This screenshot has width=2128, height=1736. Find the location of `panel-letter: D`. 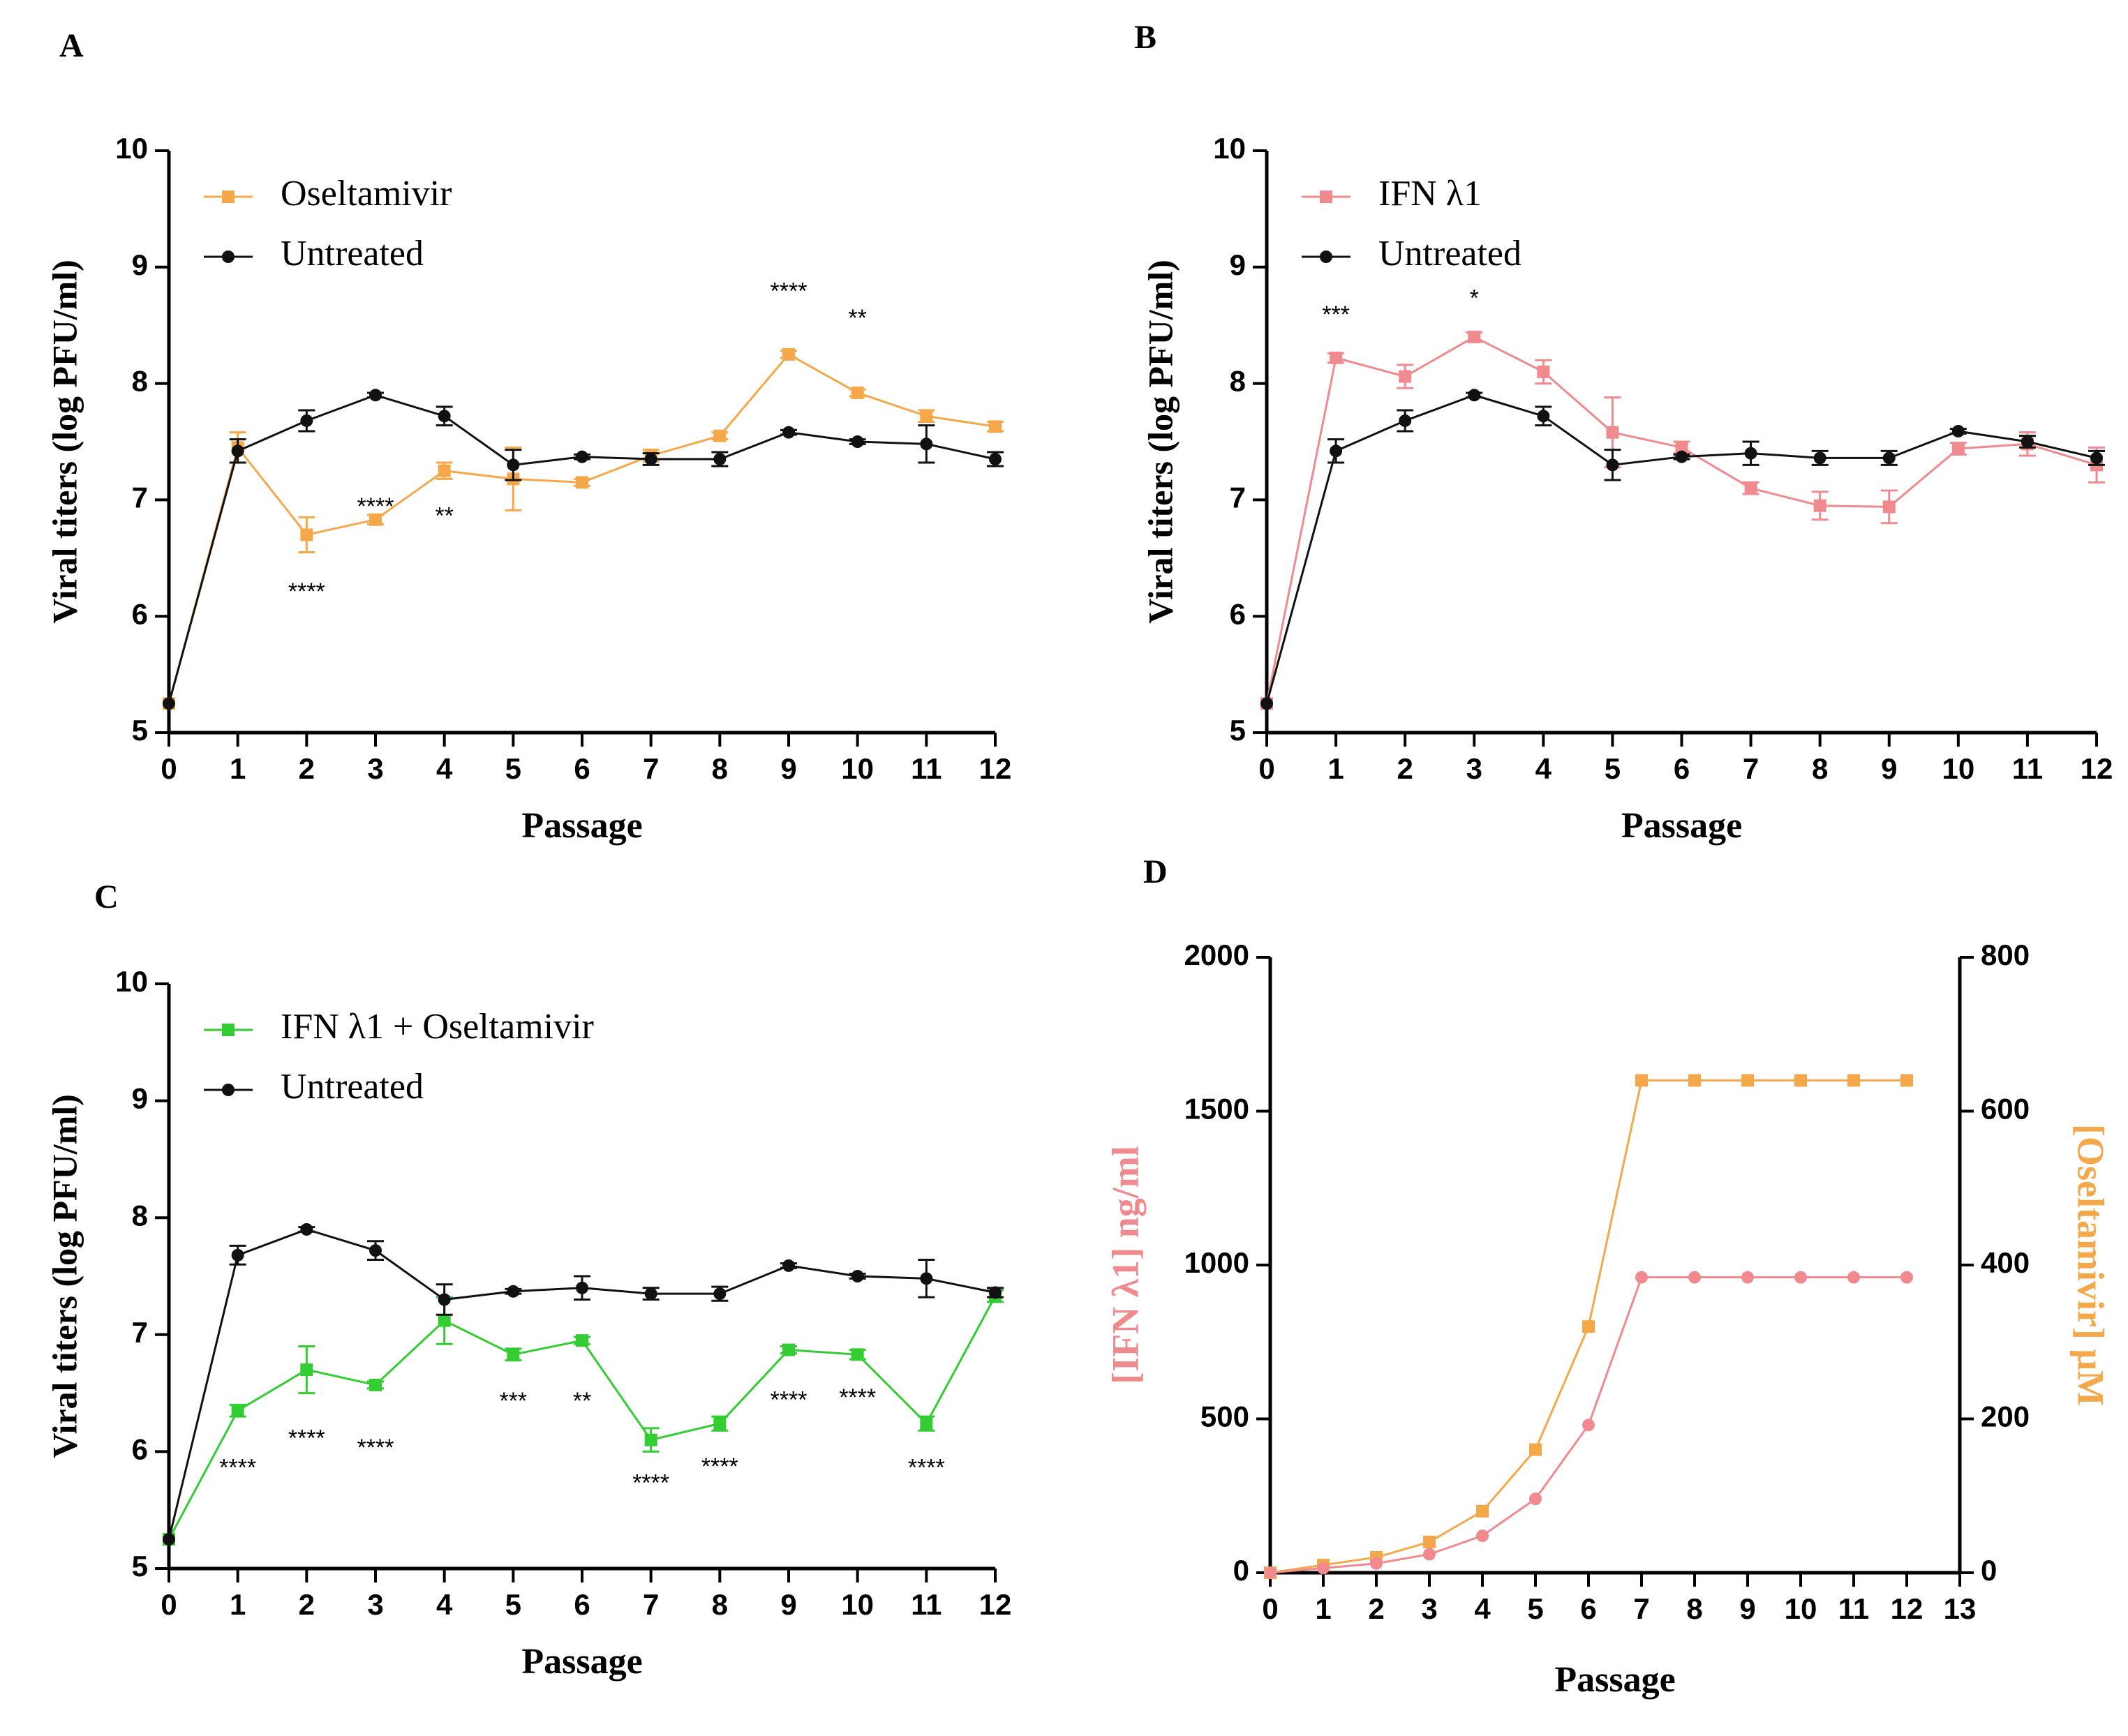

panel-letter: D is located at coordinates (1155, 871).